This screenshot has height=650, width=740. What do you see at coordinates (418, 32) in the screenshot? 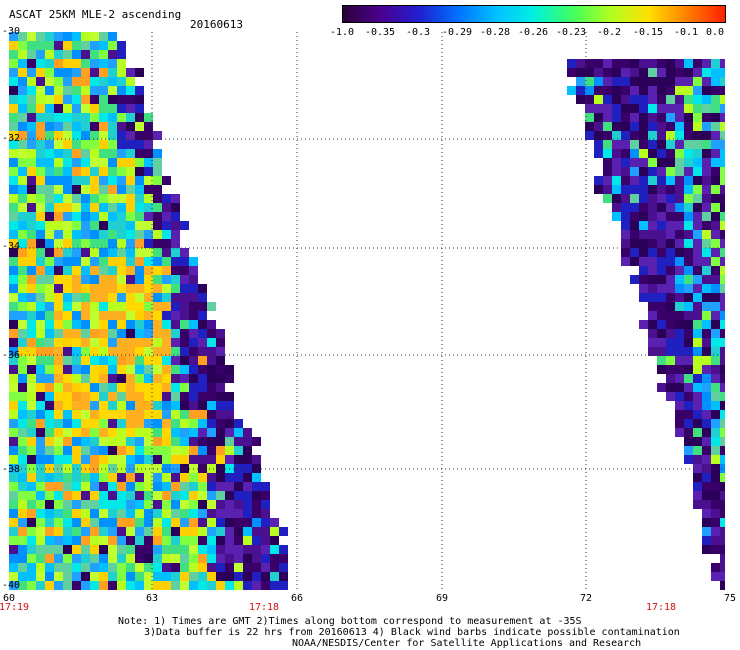
I see `colorbar-label: -0.3` at bounding box center [418, 32].